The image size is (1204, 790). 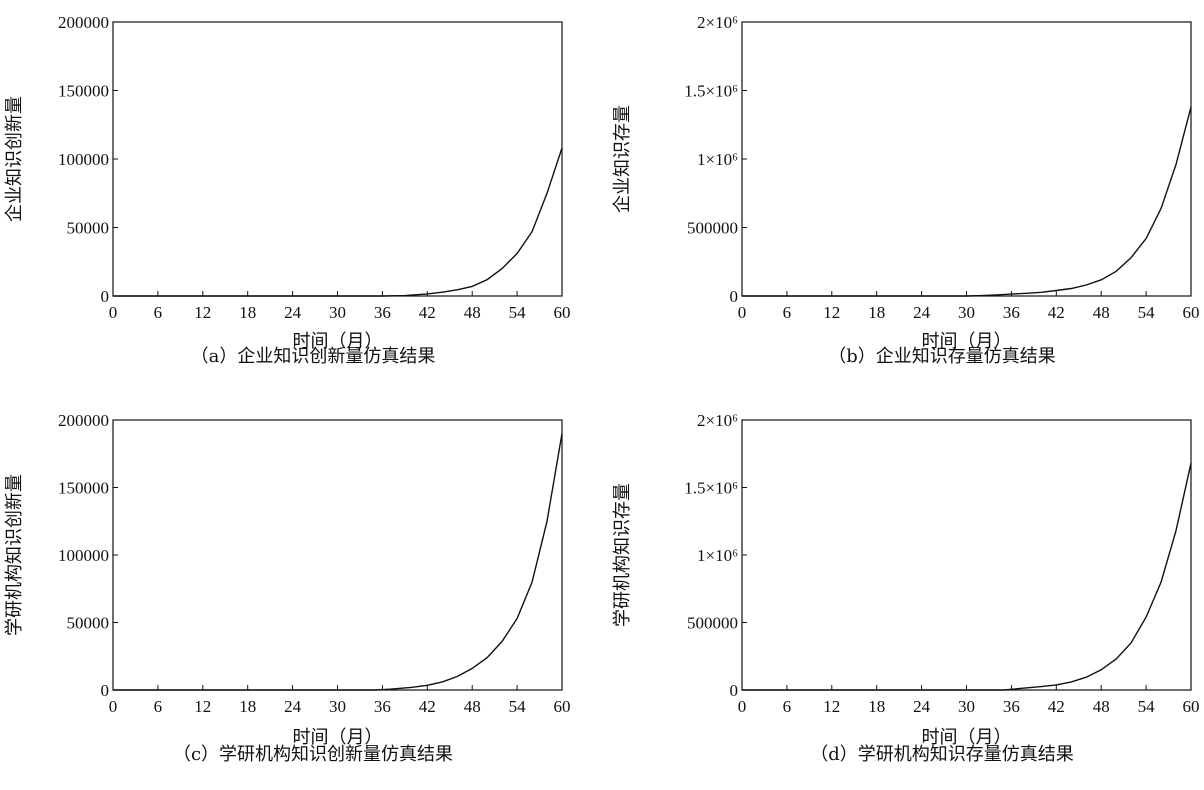 I want to click on y-axis-title: 企业知识存量, so click(x=622, y=159).